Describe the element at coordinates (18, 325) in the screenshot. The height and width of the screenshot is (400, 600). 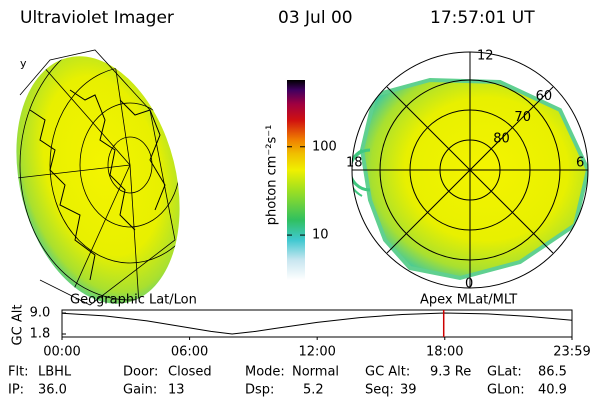
I see `y-axis-label: GC Alt` at that location.